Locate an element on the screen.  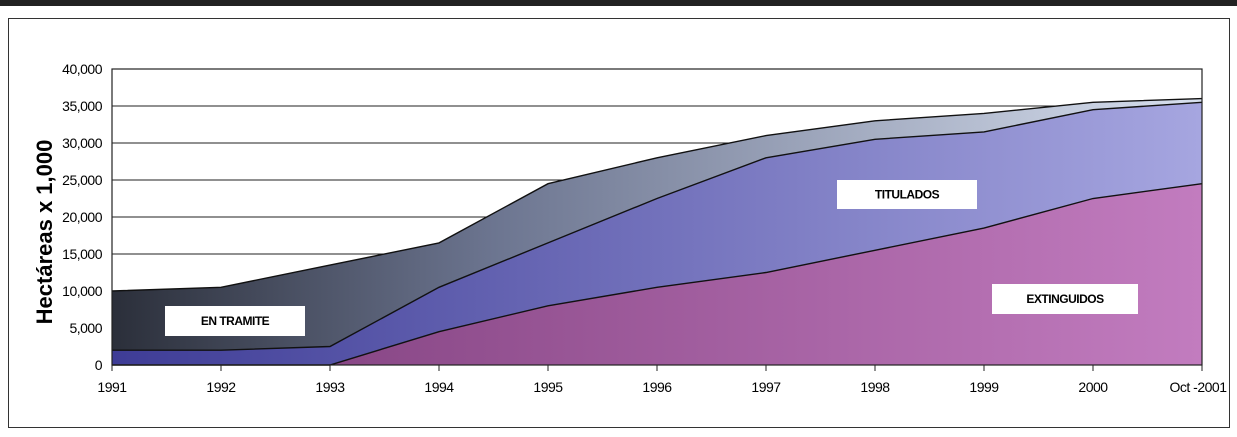
y-tick-label: 10,000 is located at coordinates (82, 291).